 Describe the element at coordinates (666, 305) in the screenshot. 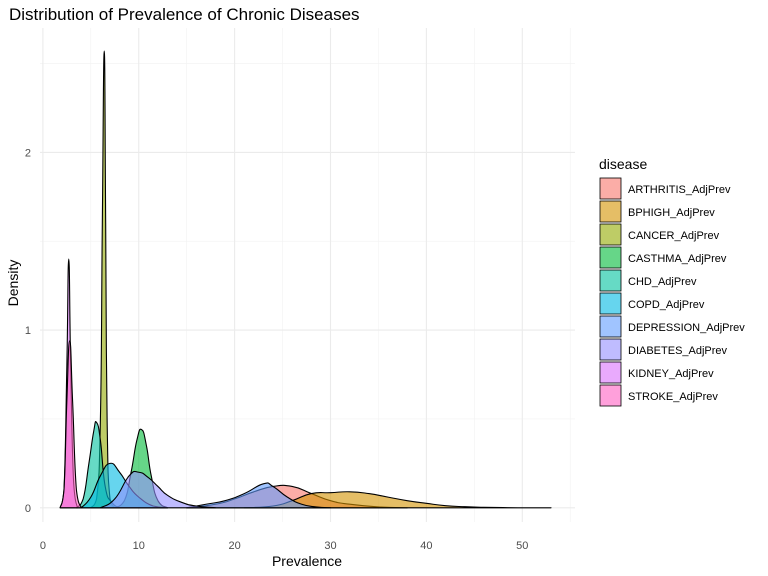

I see `legend-label: COPD_AdjPrev` at that location.